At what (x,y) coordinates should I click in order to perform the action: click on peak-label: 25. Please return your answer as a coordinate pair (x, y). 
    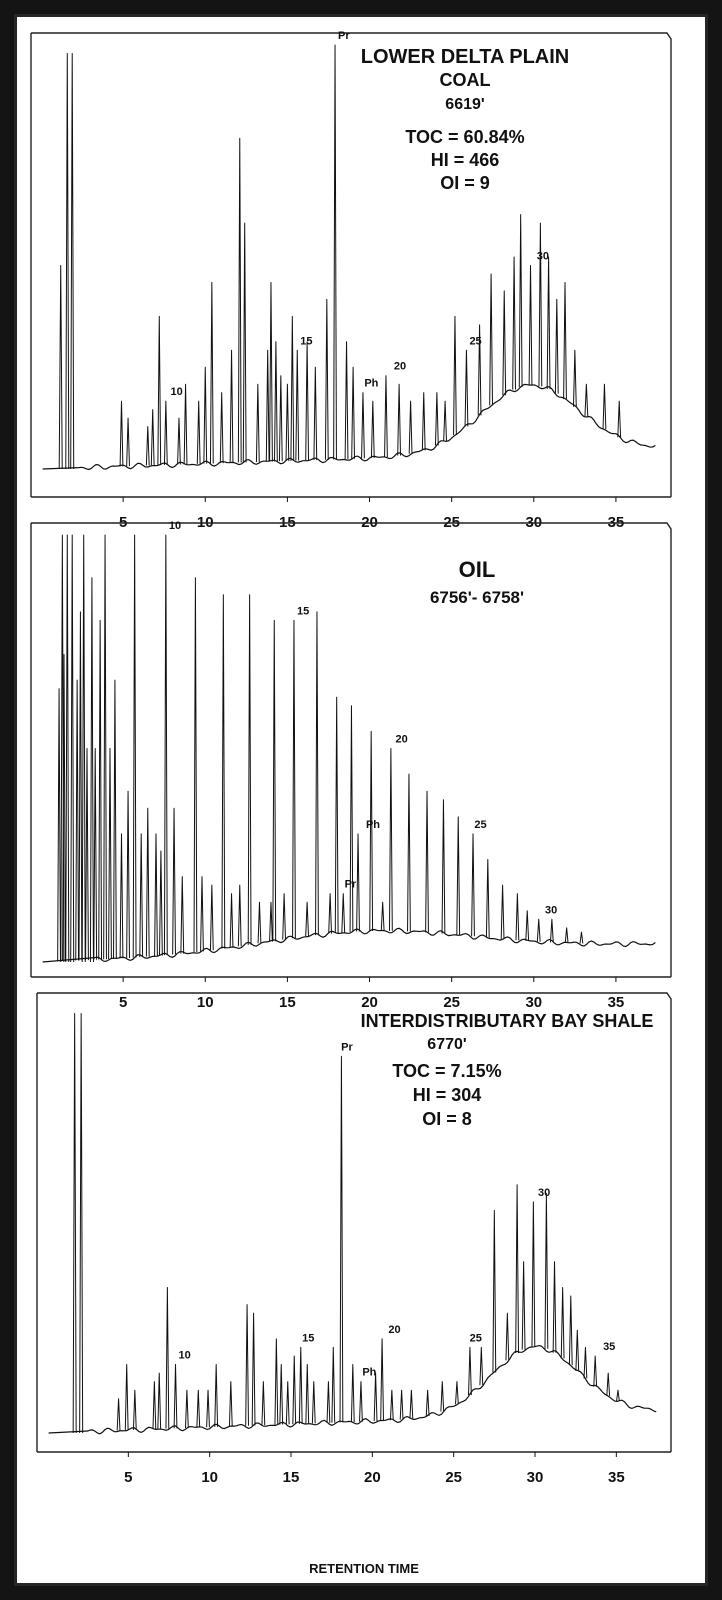
    Looking at the image, I should click on (475, 341).